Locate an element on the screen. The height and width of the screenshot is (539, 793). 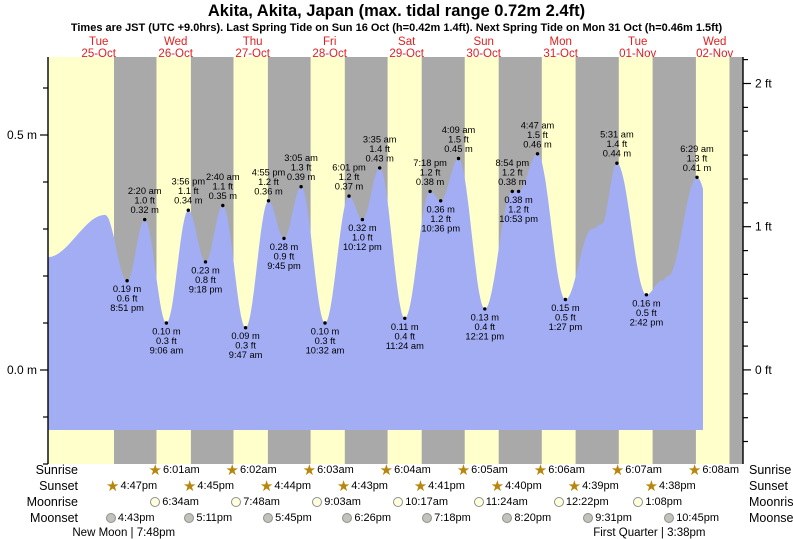
astro-row-label-right: Moonrise is located at coordinates (771, 502).